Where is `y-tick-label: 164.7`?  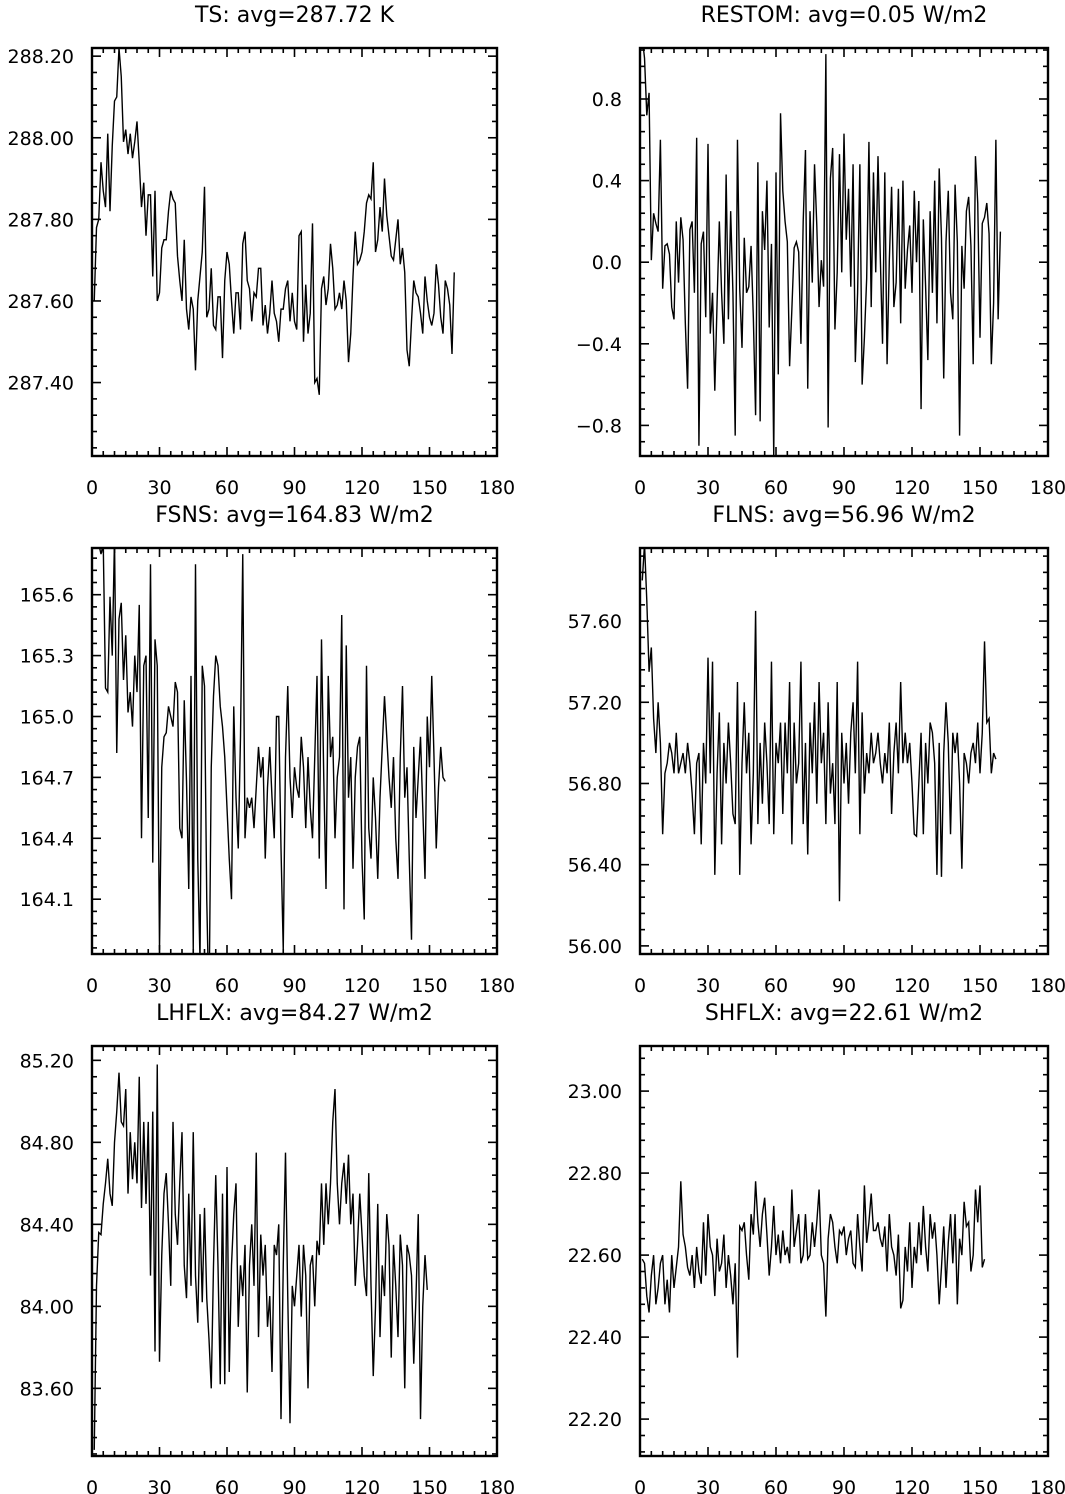 y-tick-label: 164.7 is located at coordinates (47, 778).